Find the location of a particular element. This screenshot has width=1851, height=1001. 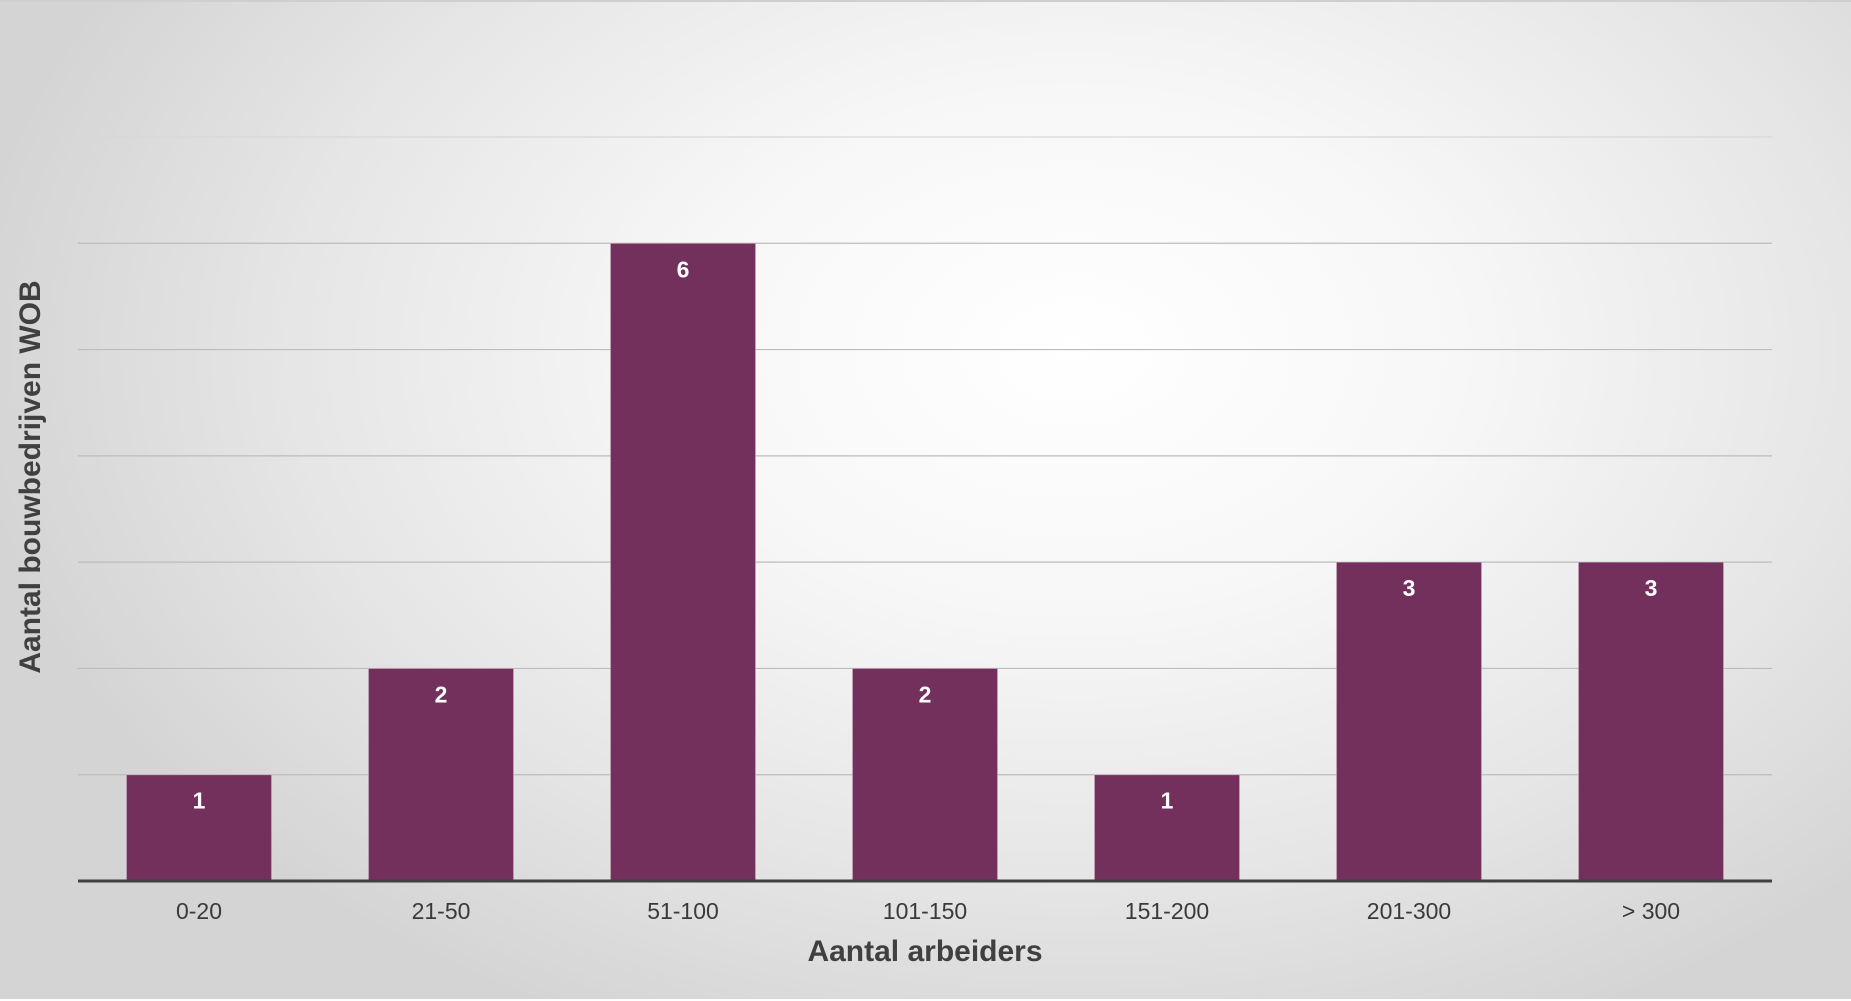

x-tick-label: 0-20 is located at coordinates (199, 911).